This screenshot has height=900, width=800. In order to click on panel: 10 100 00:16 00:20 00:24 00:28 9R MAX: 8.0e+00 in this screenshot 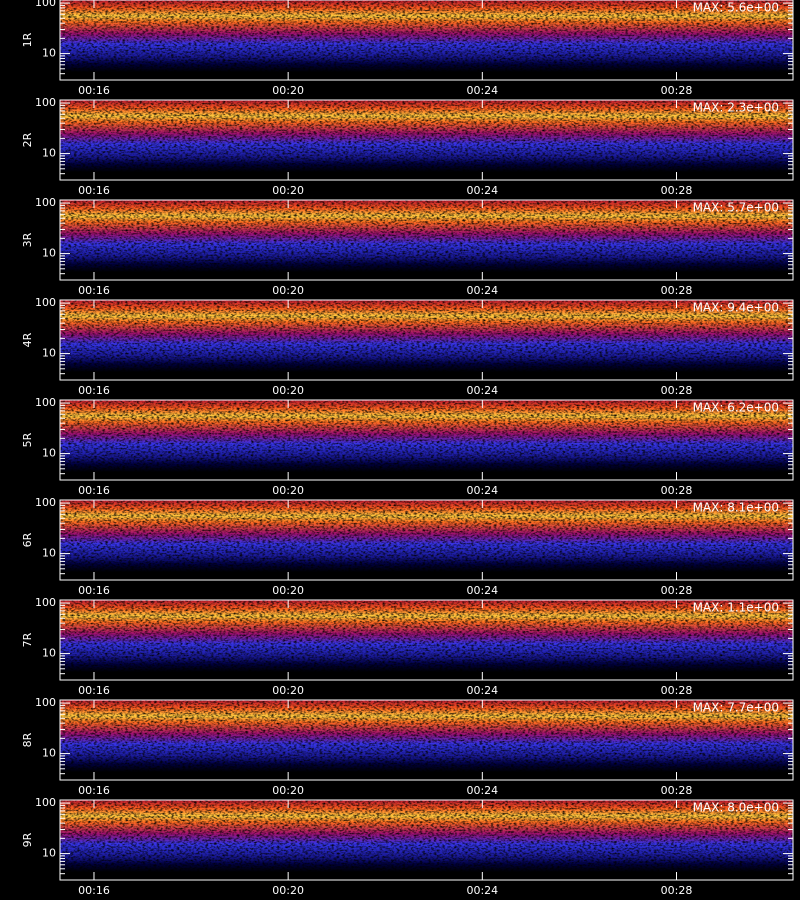, I will do `click(407, 846)`.